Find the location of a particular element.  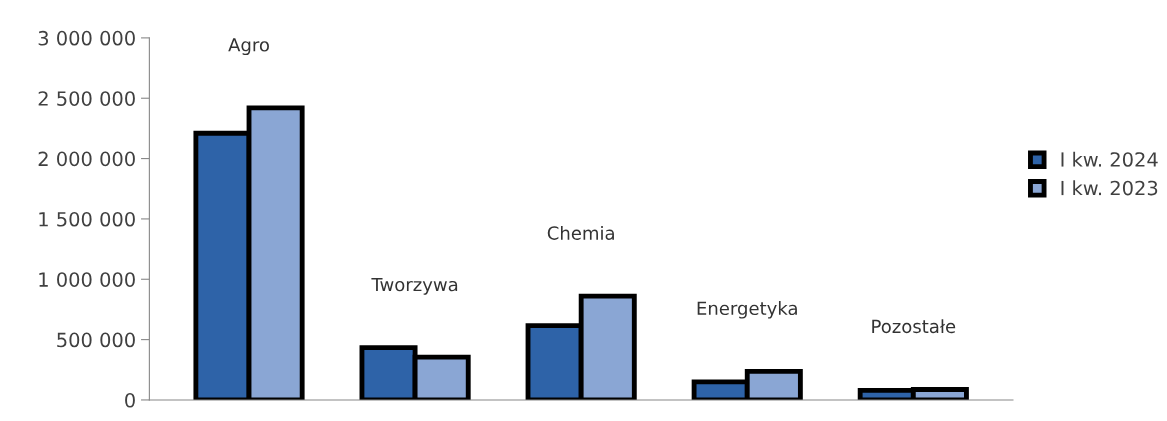

x-tick-label: Tworzywa is located at coordinates (414, 286).